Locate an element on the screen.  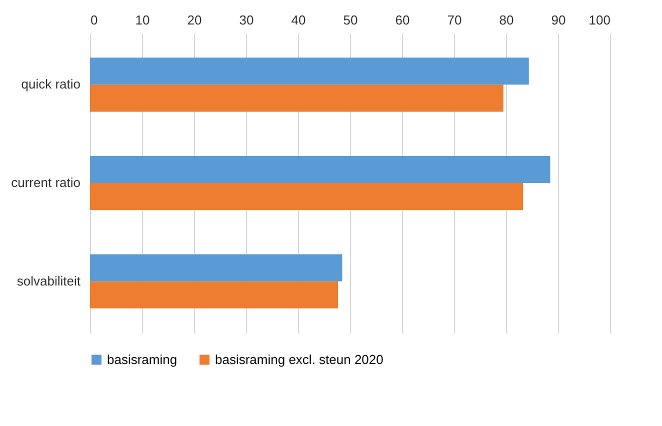
legend-label: basisraming is located at coordinates (142, 359).